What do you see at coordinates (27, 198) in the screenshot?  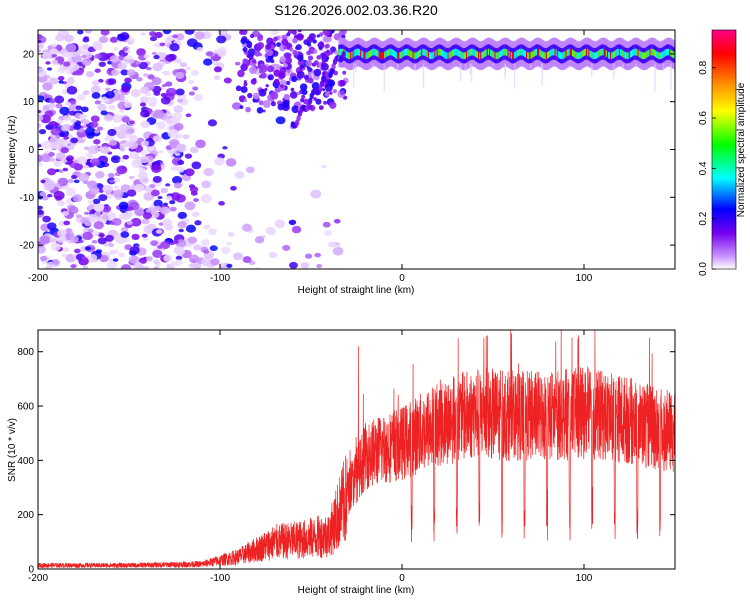 I see `y-tick-label: -10` at bounding box center [27, 198].